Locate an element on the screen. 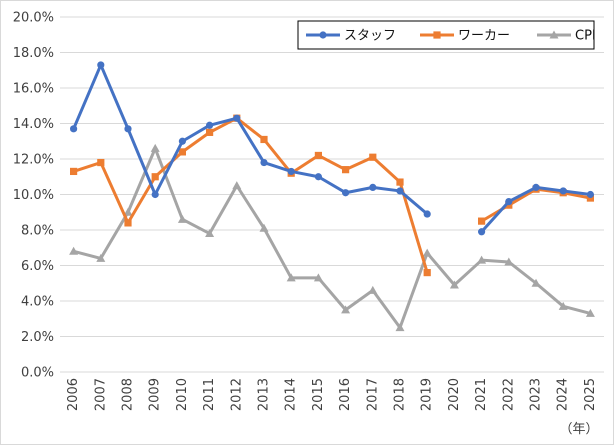 This screenshot has width=614, height=445. y-tick-label: 12.0% is located at coordinates (33, 160).